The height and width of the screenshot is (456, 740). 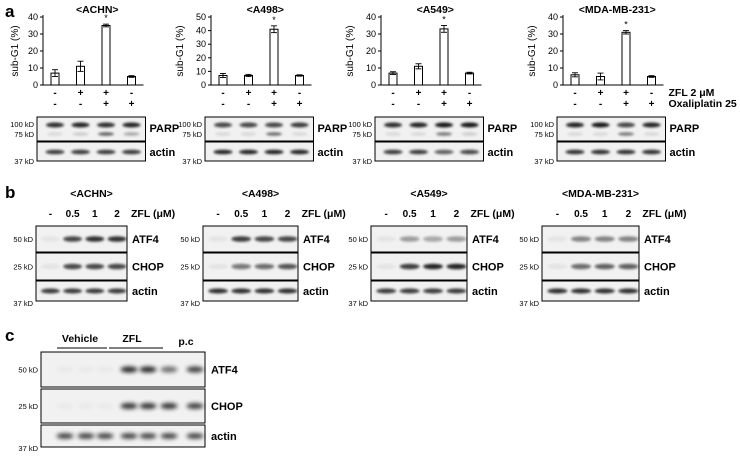 I want to click on y-tick-label: 50, so click(x=201, y=17).